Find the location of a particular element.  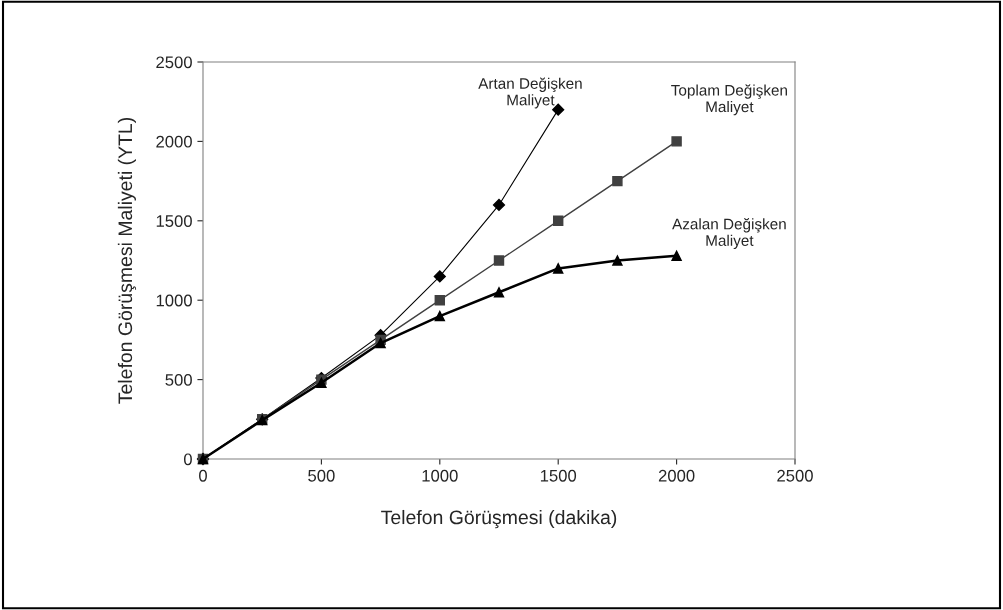

y-tick-label: 1000 is located at coordinates (174, 300).